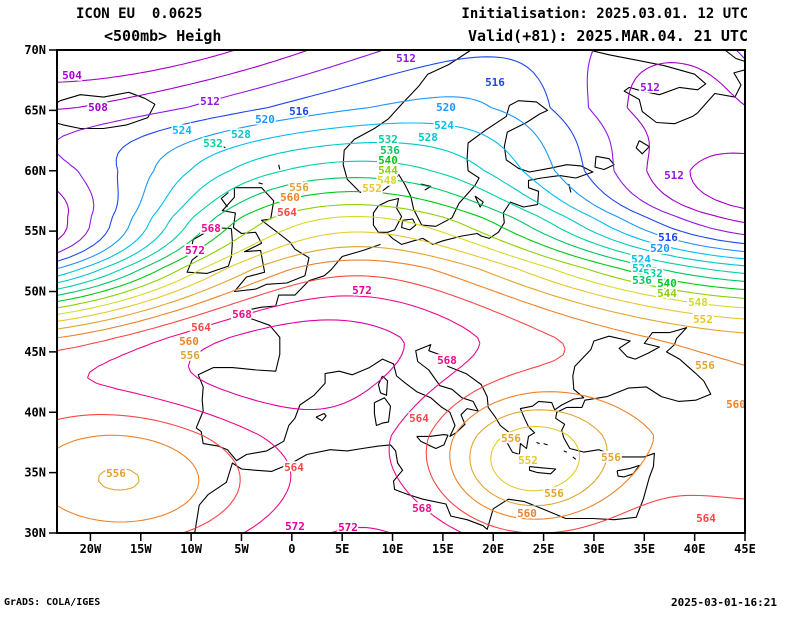 This screenshot has height=618, width=800. I want to click on lat-tick-label: 65N, so click(35, 110).